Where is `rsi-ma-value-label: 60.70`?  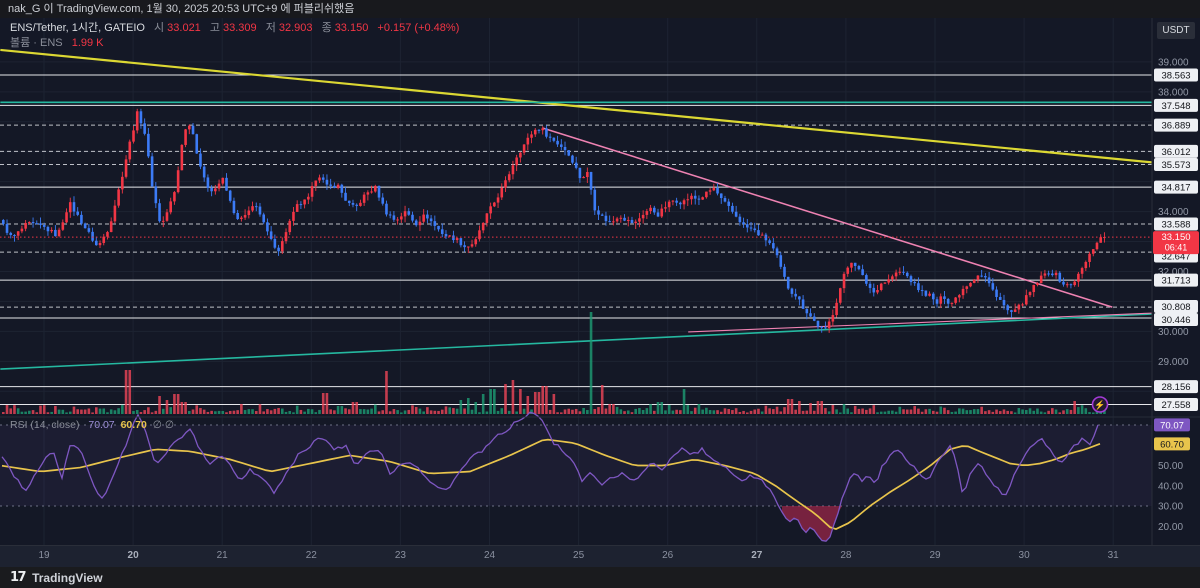 rsi-ma-value-label: 60.70 is located at coordinates (1172, 444).